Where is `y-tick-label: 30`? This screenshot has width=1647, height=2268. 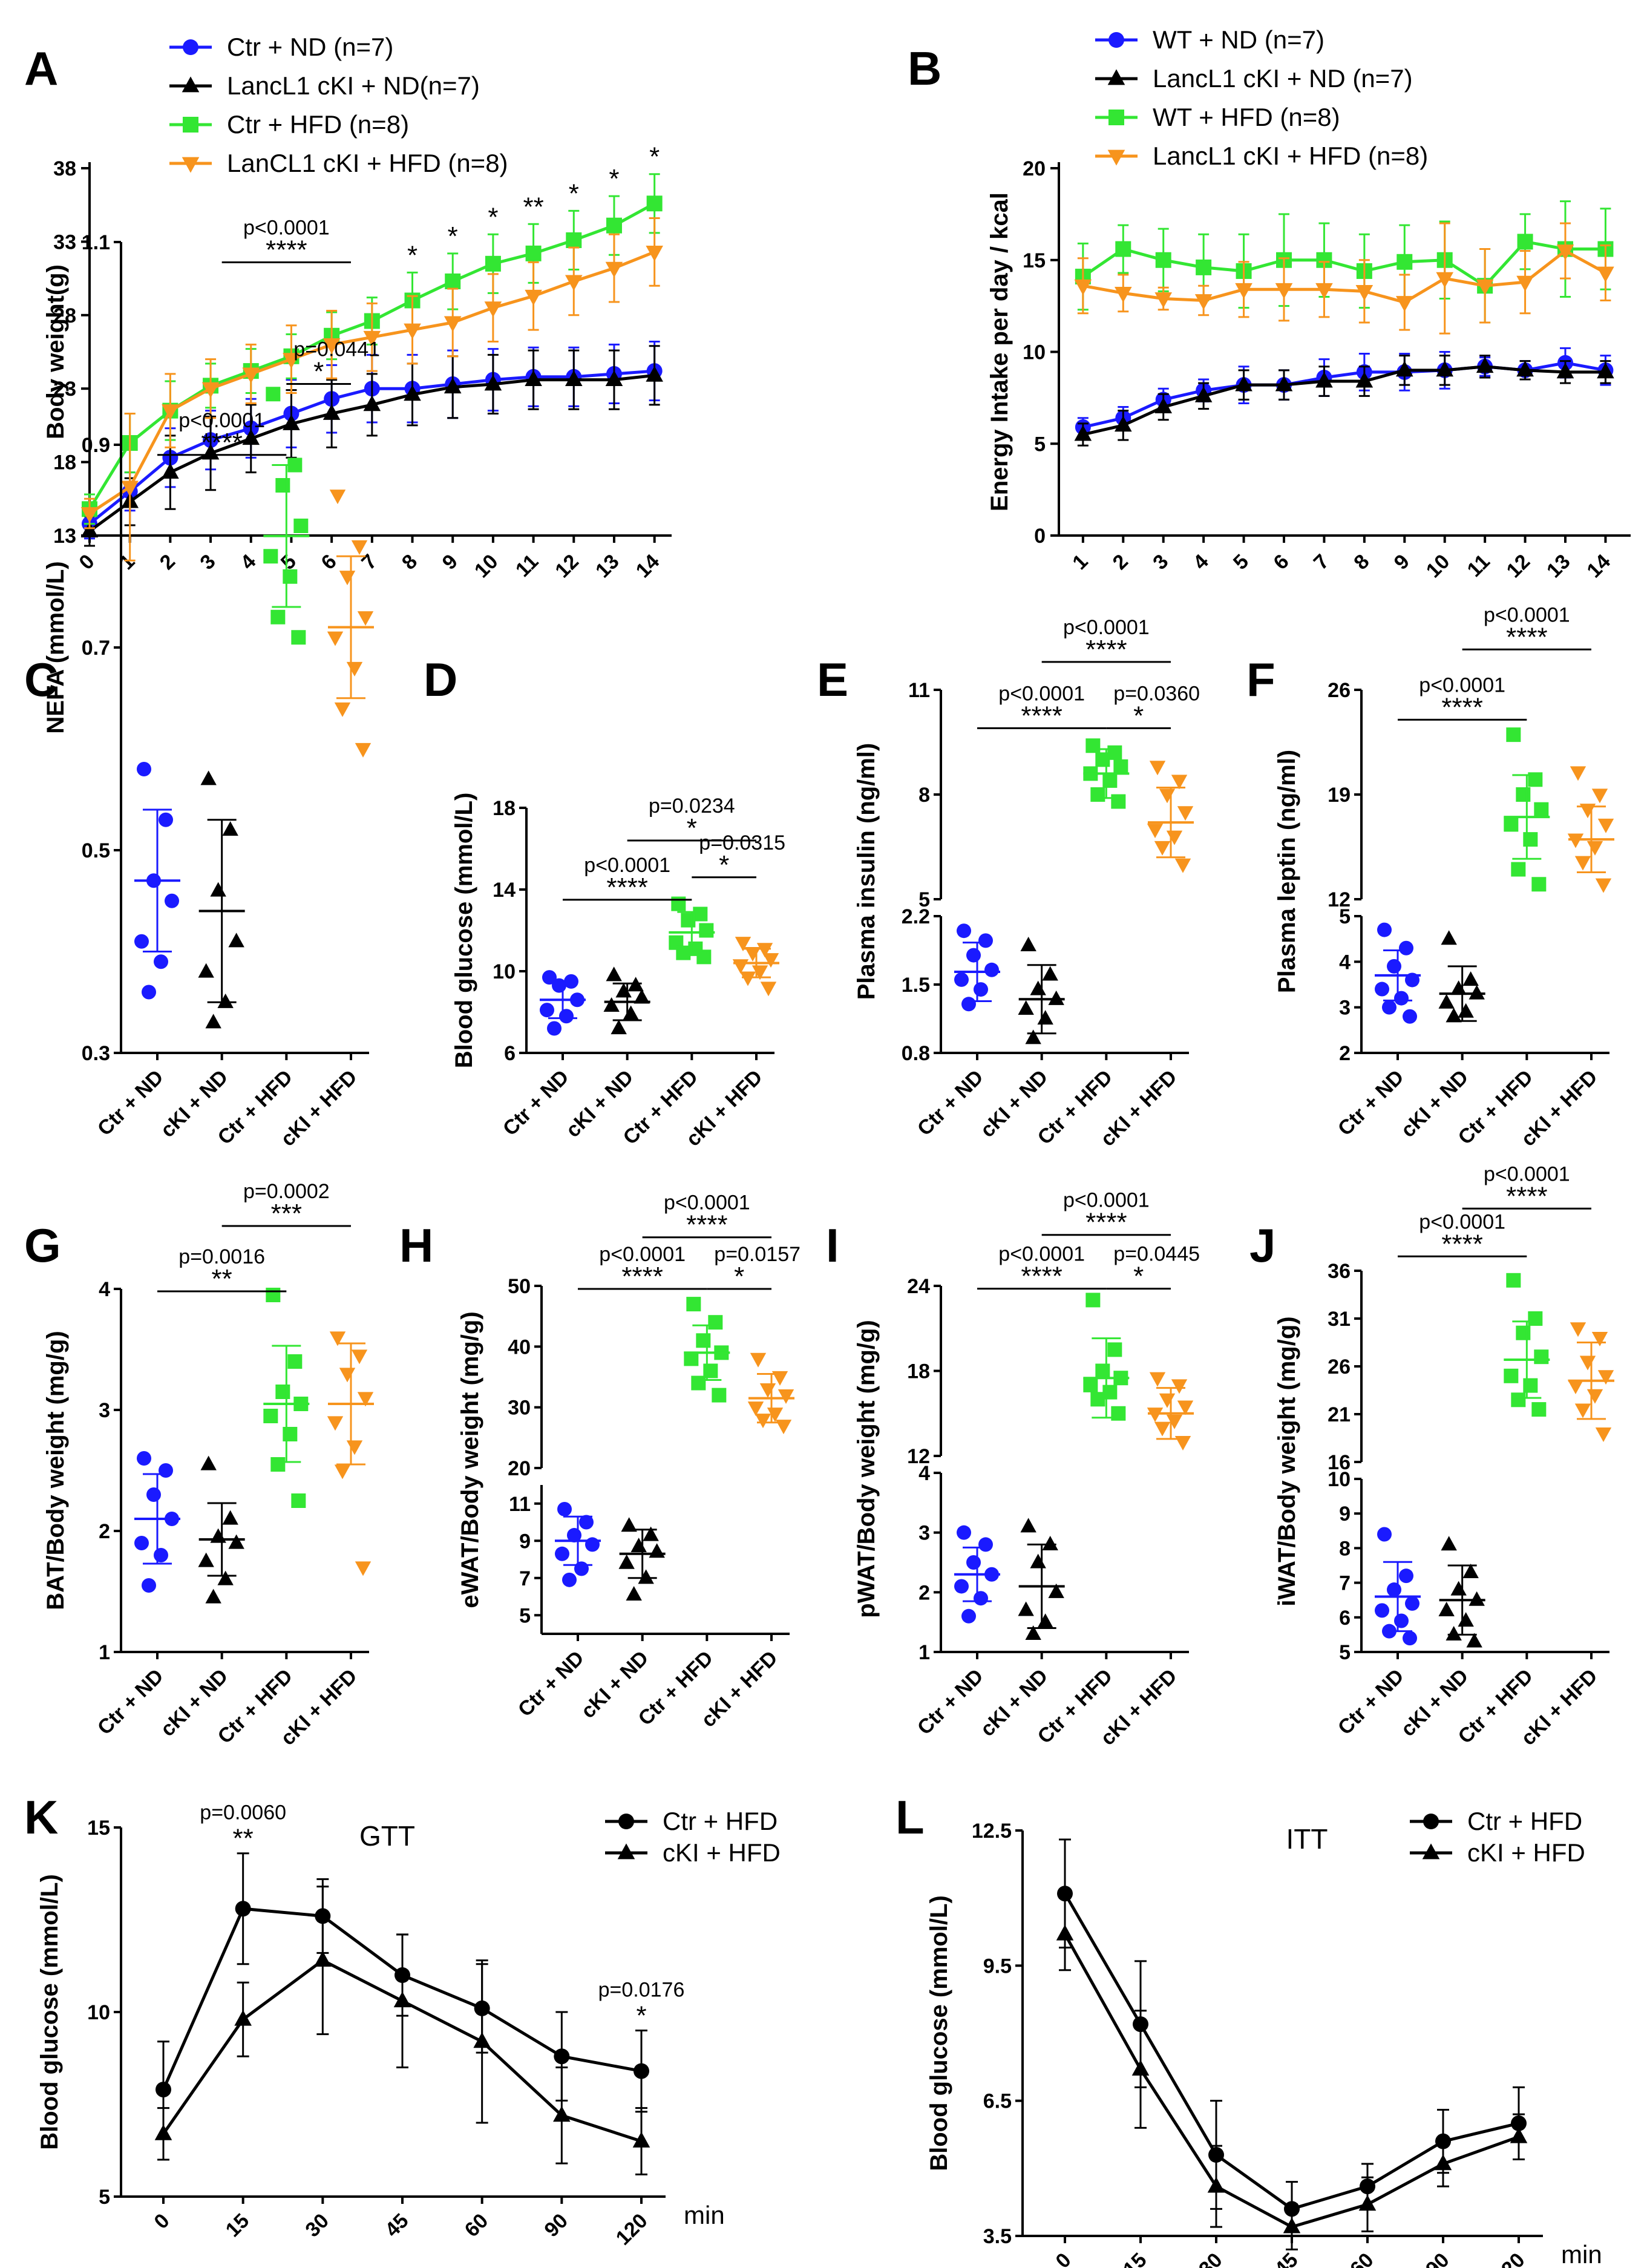 y-tick-label: 30 is located at coordinates (519, 1408).